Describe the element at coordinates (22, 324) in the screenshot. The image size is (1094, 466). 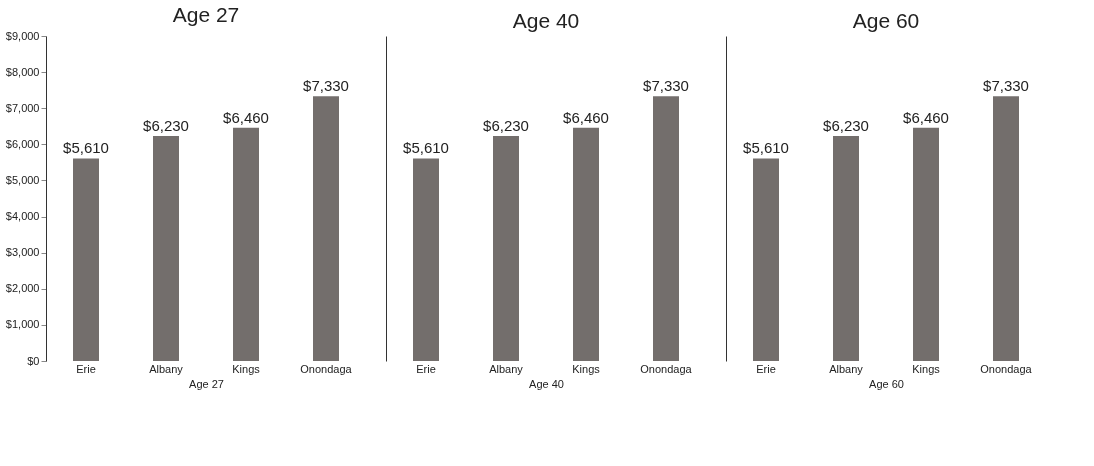
I see `y-tick-label: $1,000` at that location.